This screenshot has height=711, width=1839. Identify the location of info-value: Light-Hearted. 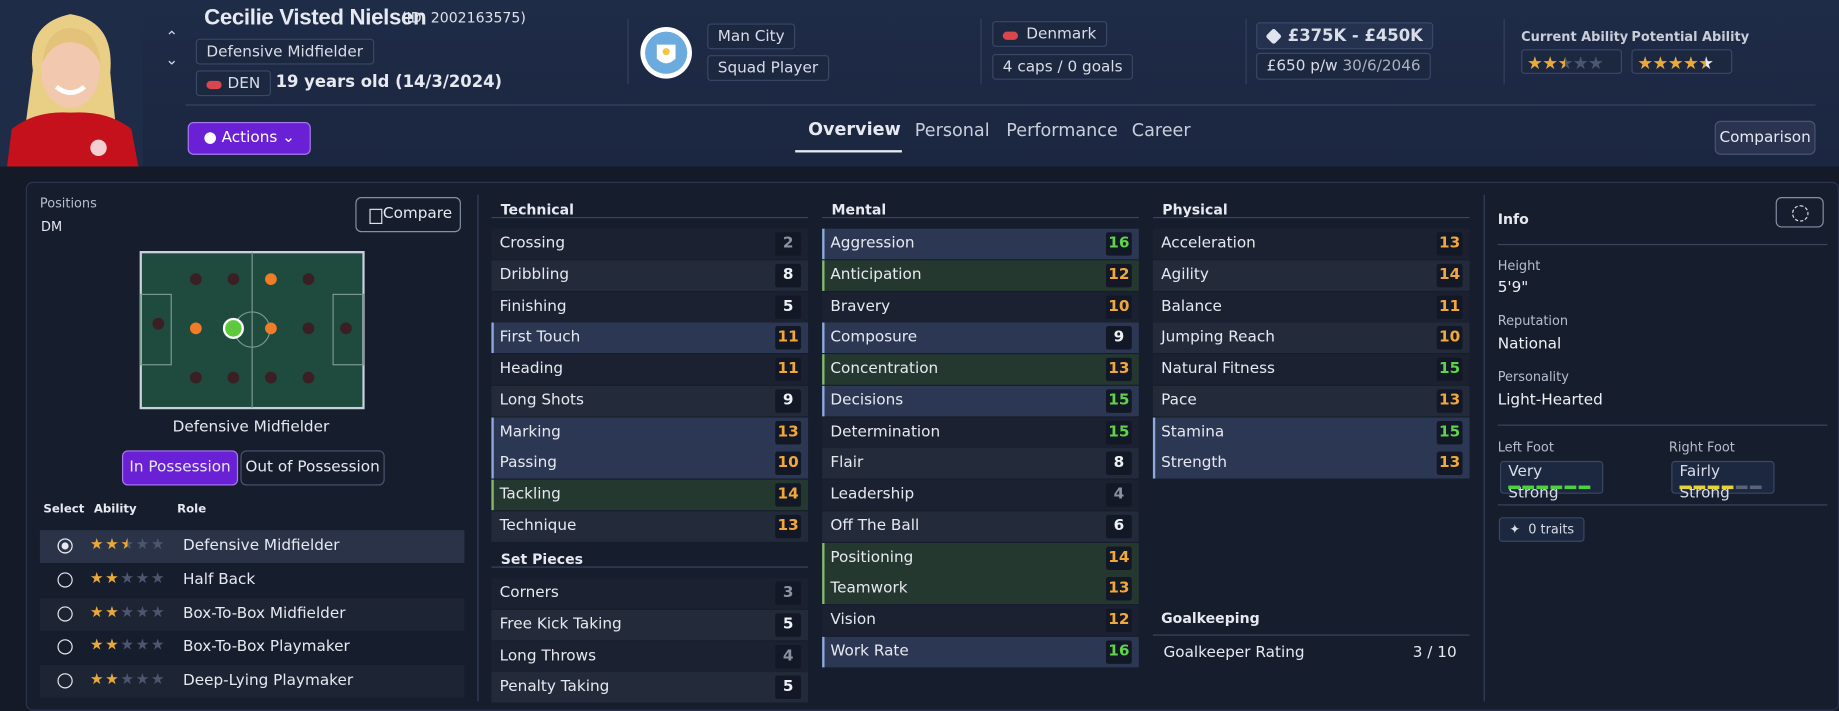
(1550, 400).